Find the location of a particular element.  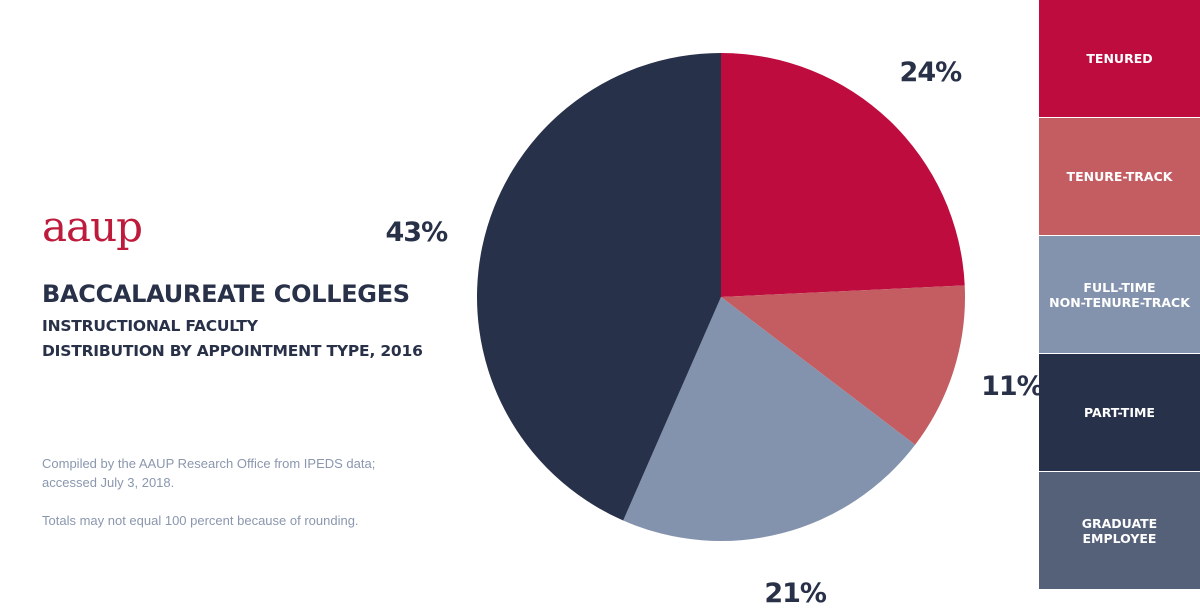

legend-item-tenured: TENURED is located at coordinates (1119, 58).